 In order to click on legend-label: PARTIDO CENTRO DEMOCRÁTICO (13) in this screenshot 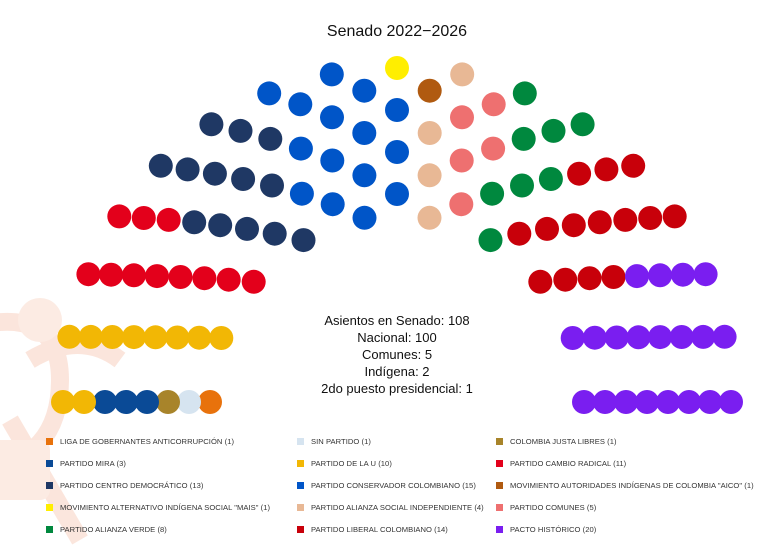, I will do `click(132, 485)`.